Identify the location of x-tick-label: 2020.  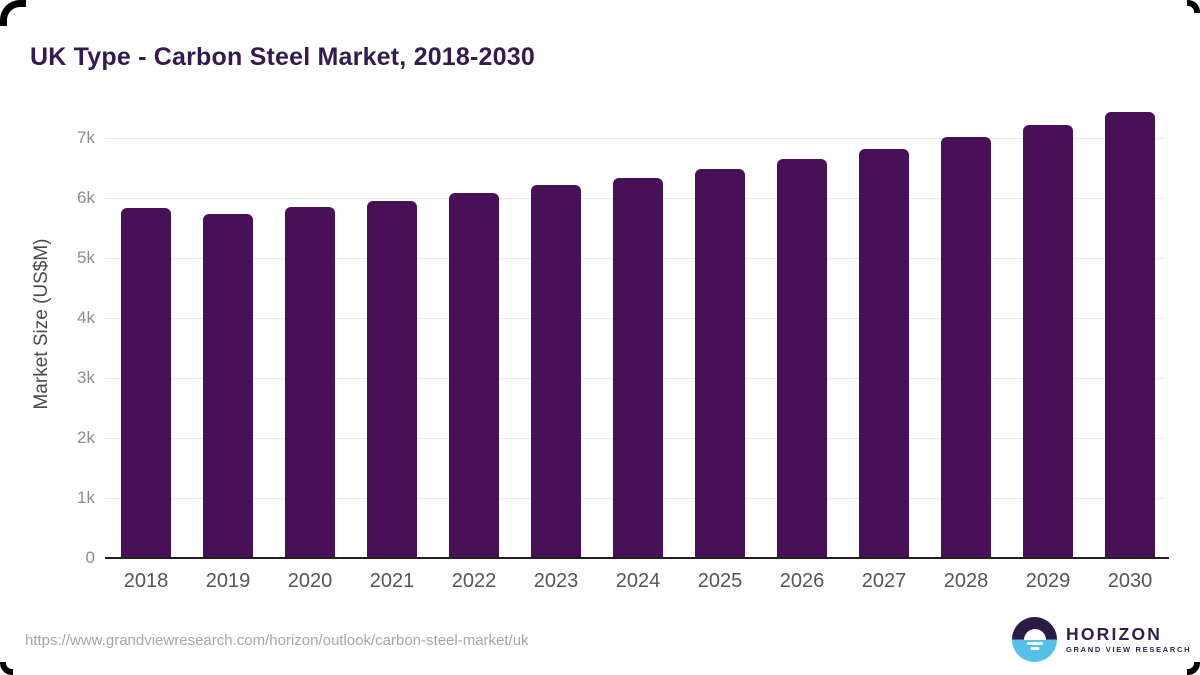
(310, 581).